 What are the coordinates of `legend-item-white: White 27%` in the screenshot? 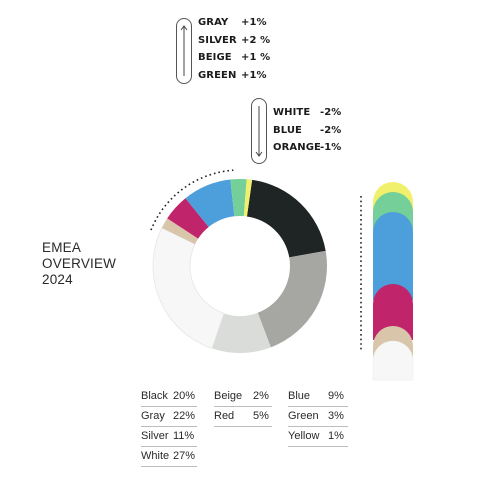 It's located at (168, 456).